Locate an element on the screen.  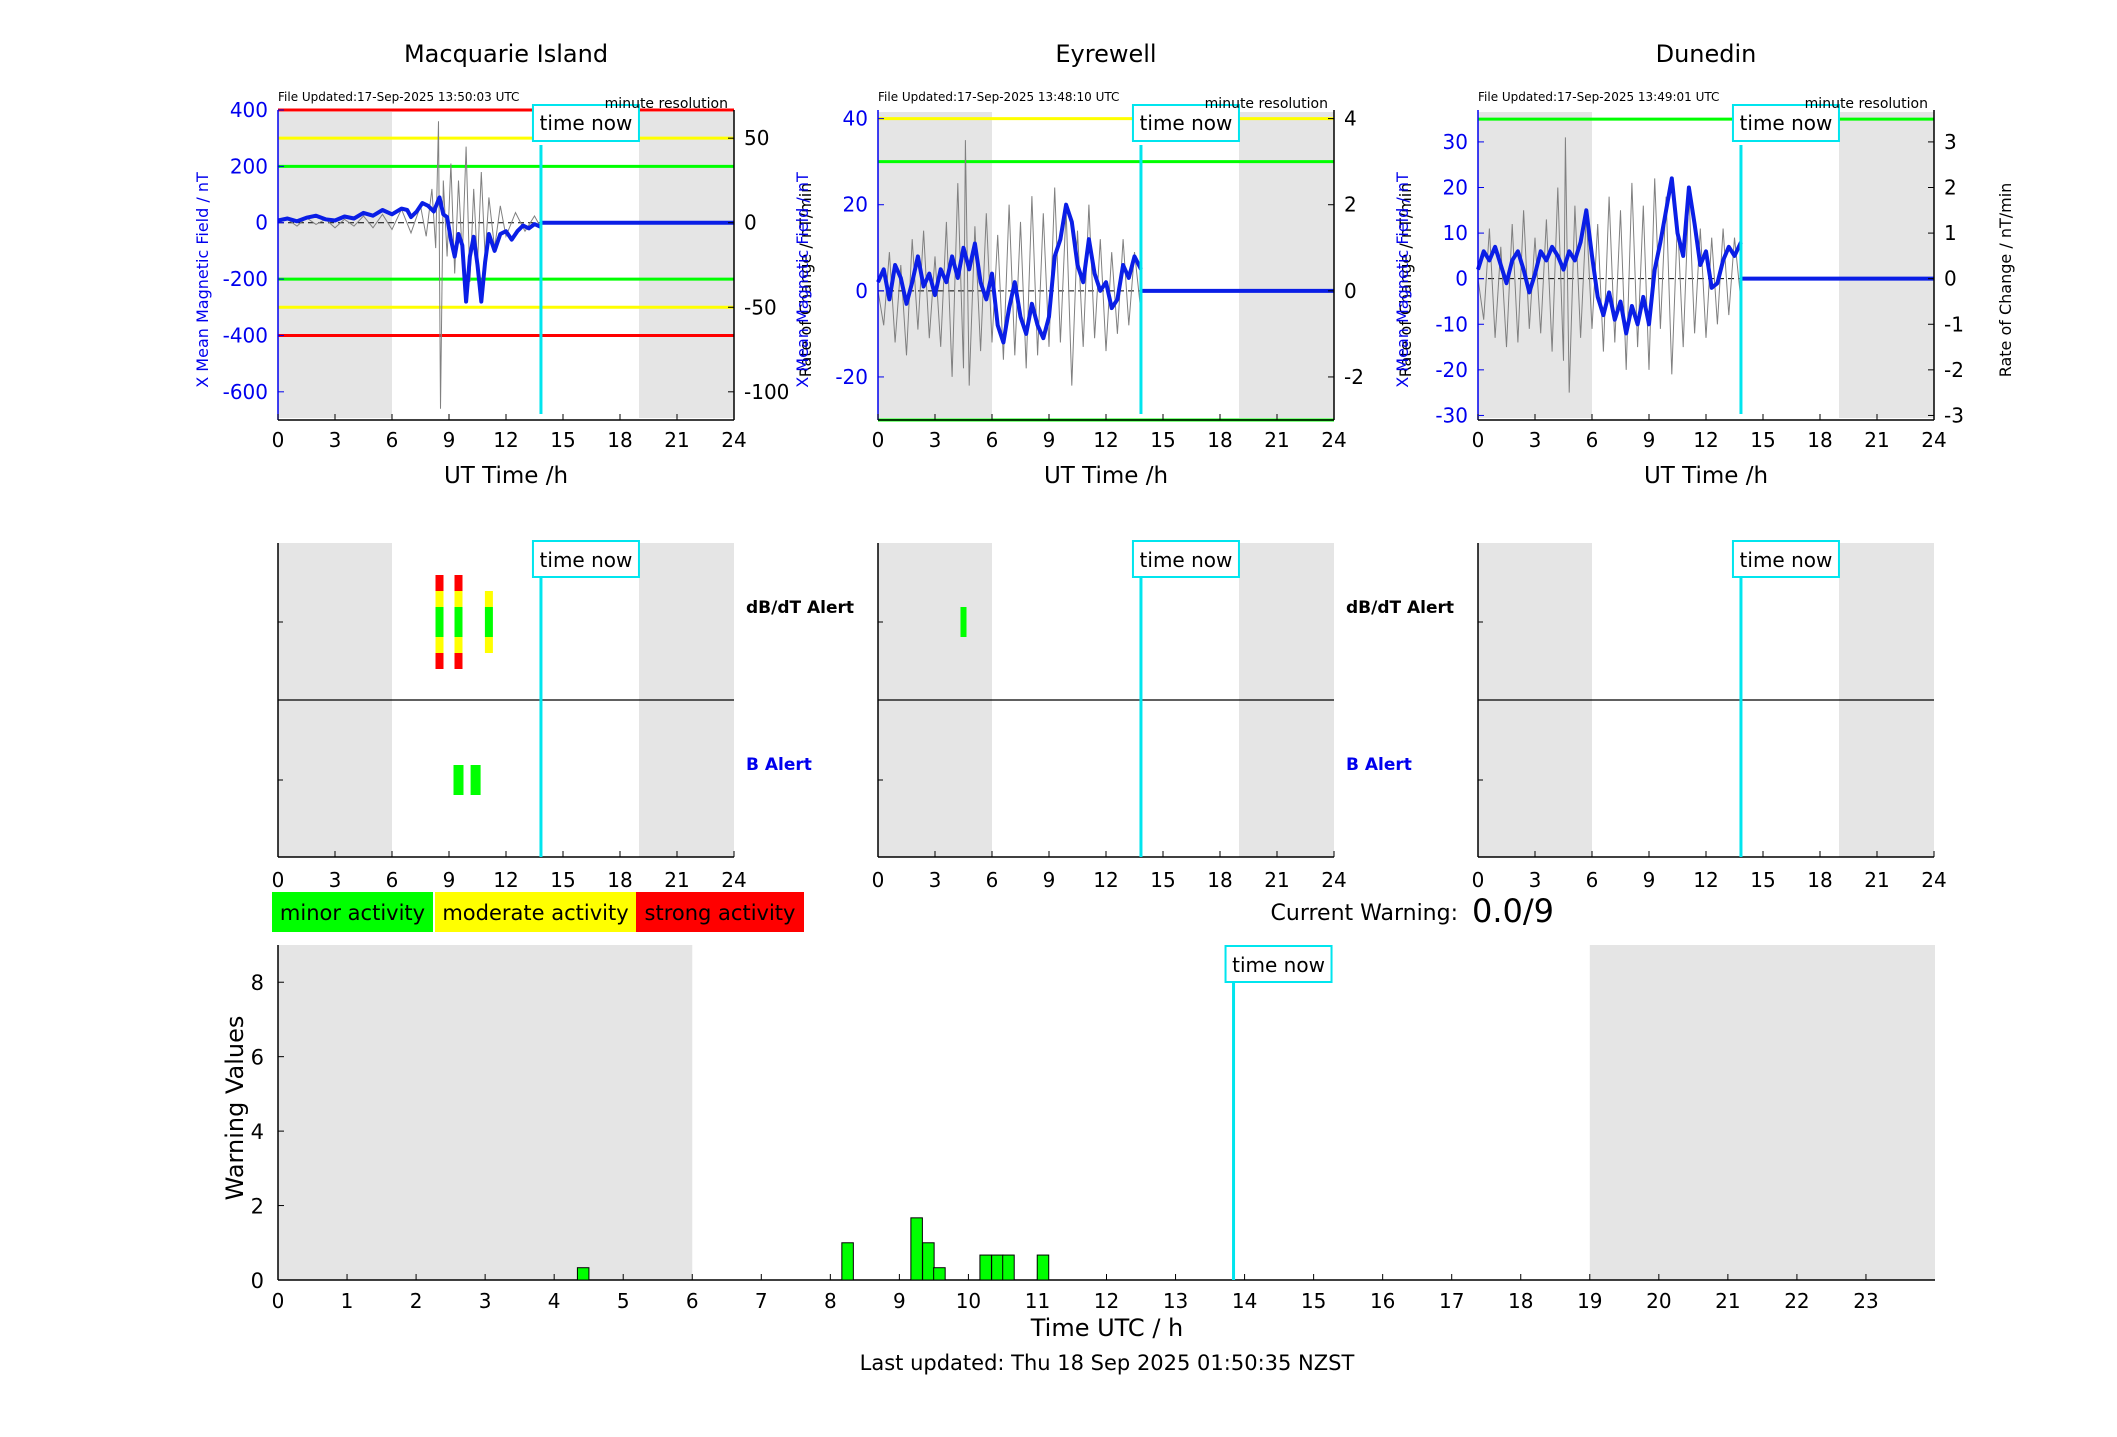
x-tick-label: 16 is located at coordinates (1382, 1301).